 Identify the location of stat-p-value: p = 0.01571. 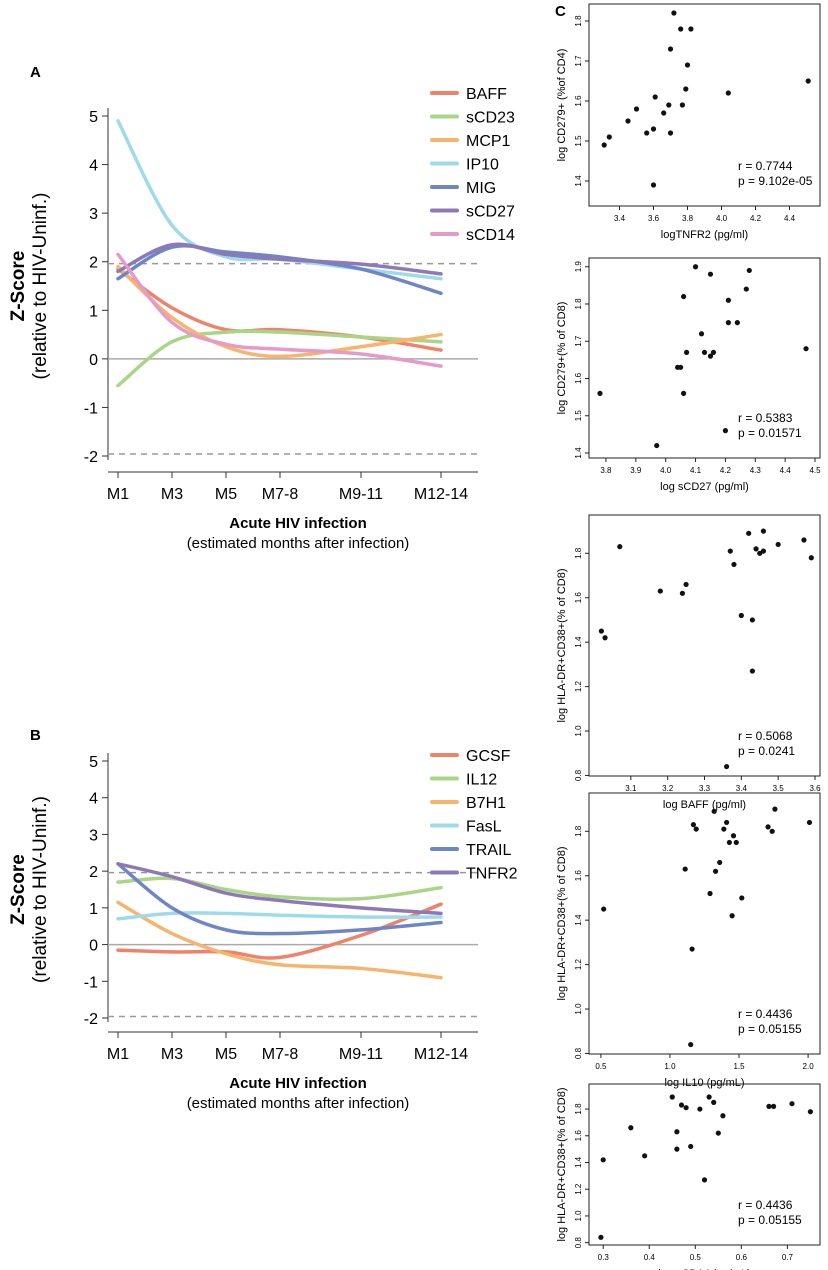
(770, 433).